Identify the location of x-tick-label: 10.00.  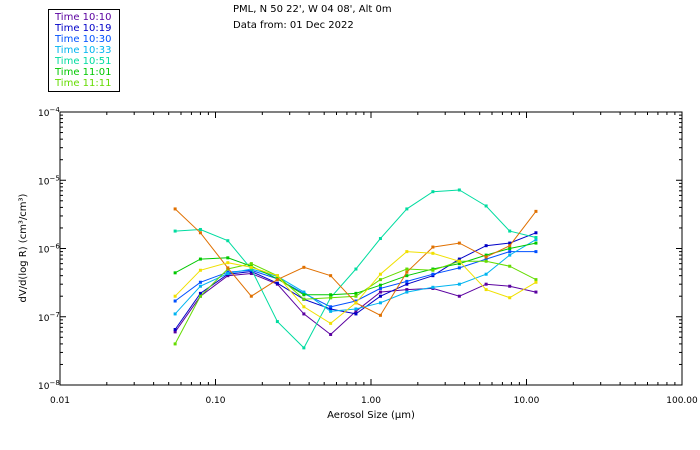
(527, 401).